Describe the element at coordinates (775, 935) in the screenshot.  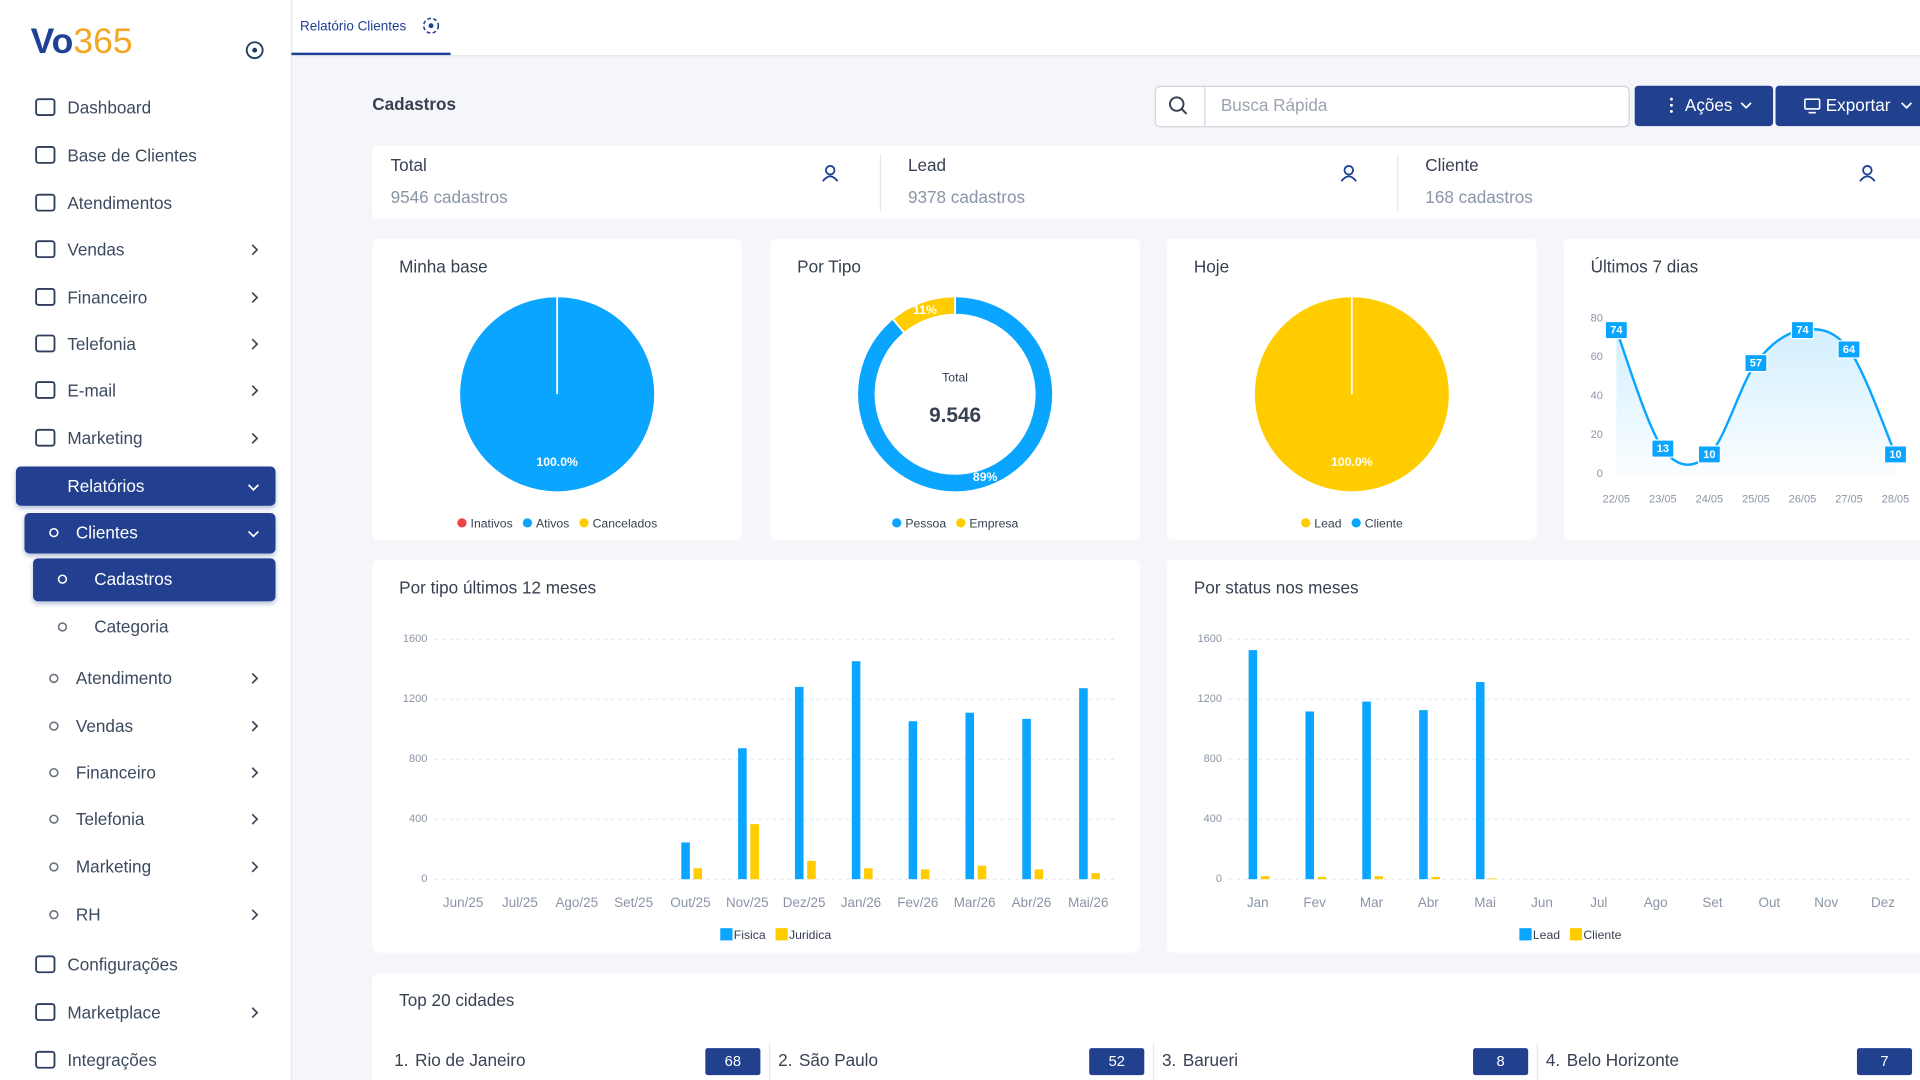
I see `legend: Fisica Juridica` at that location.